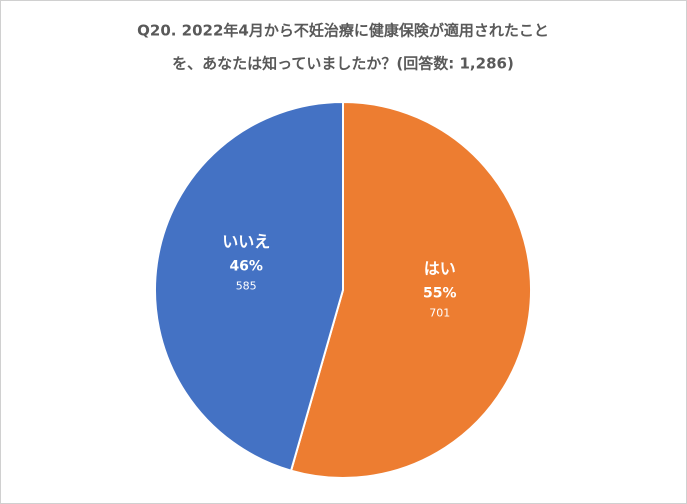 The height and width of the screenshot is (504, 687). Describe the element at coordinates (246, 241) in the screenshot. I see `slice-label: いいえ` at that location.